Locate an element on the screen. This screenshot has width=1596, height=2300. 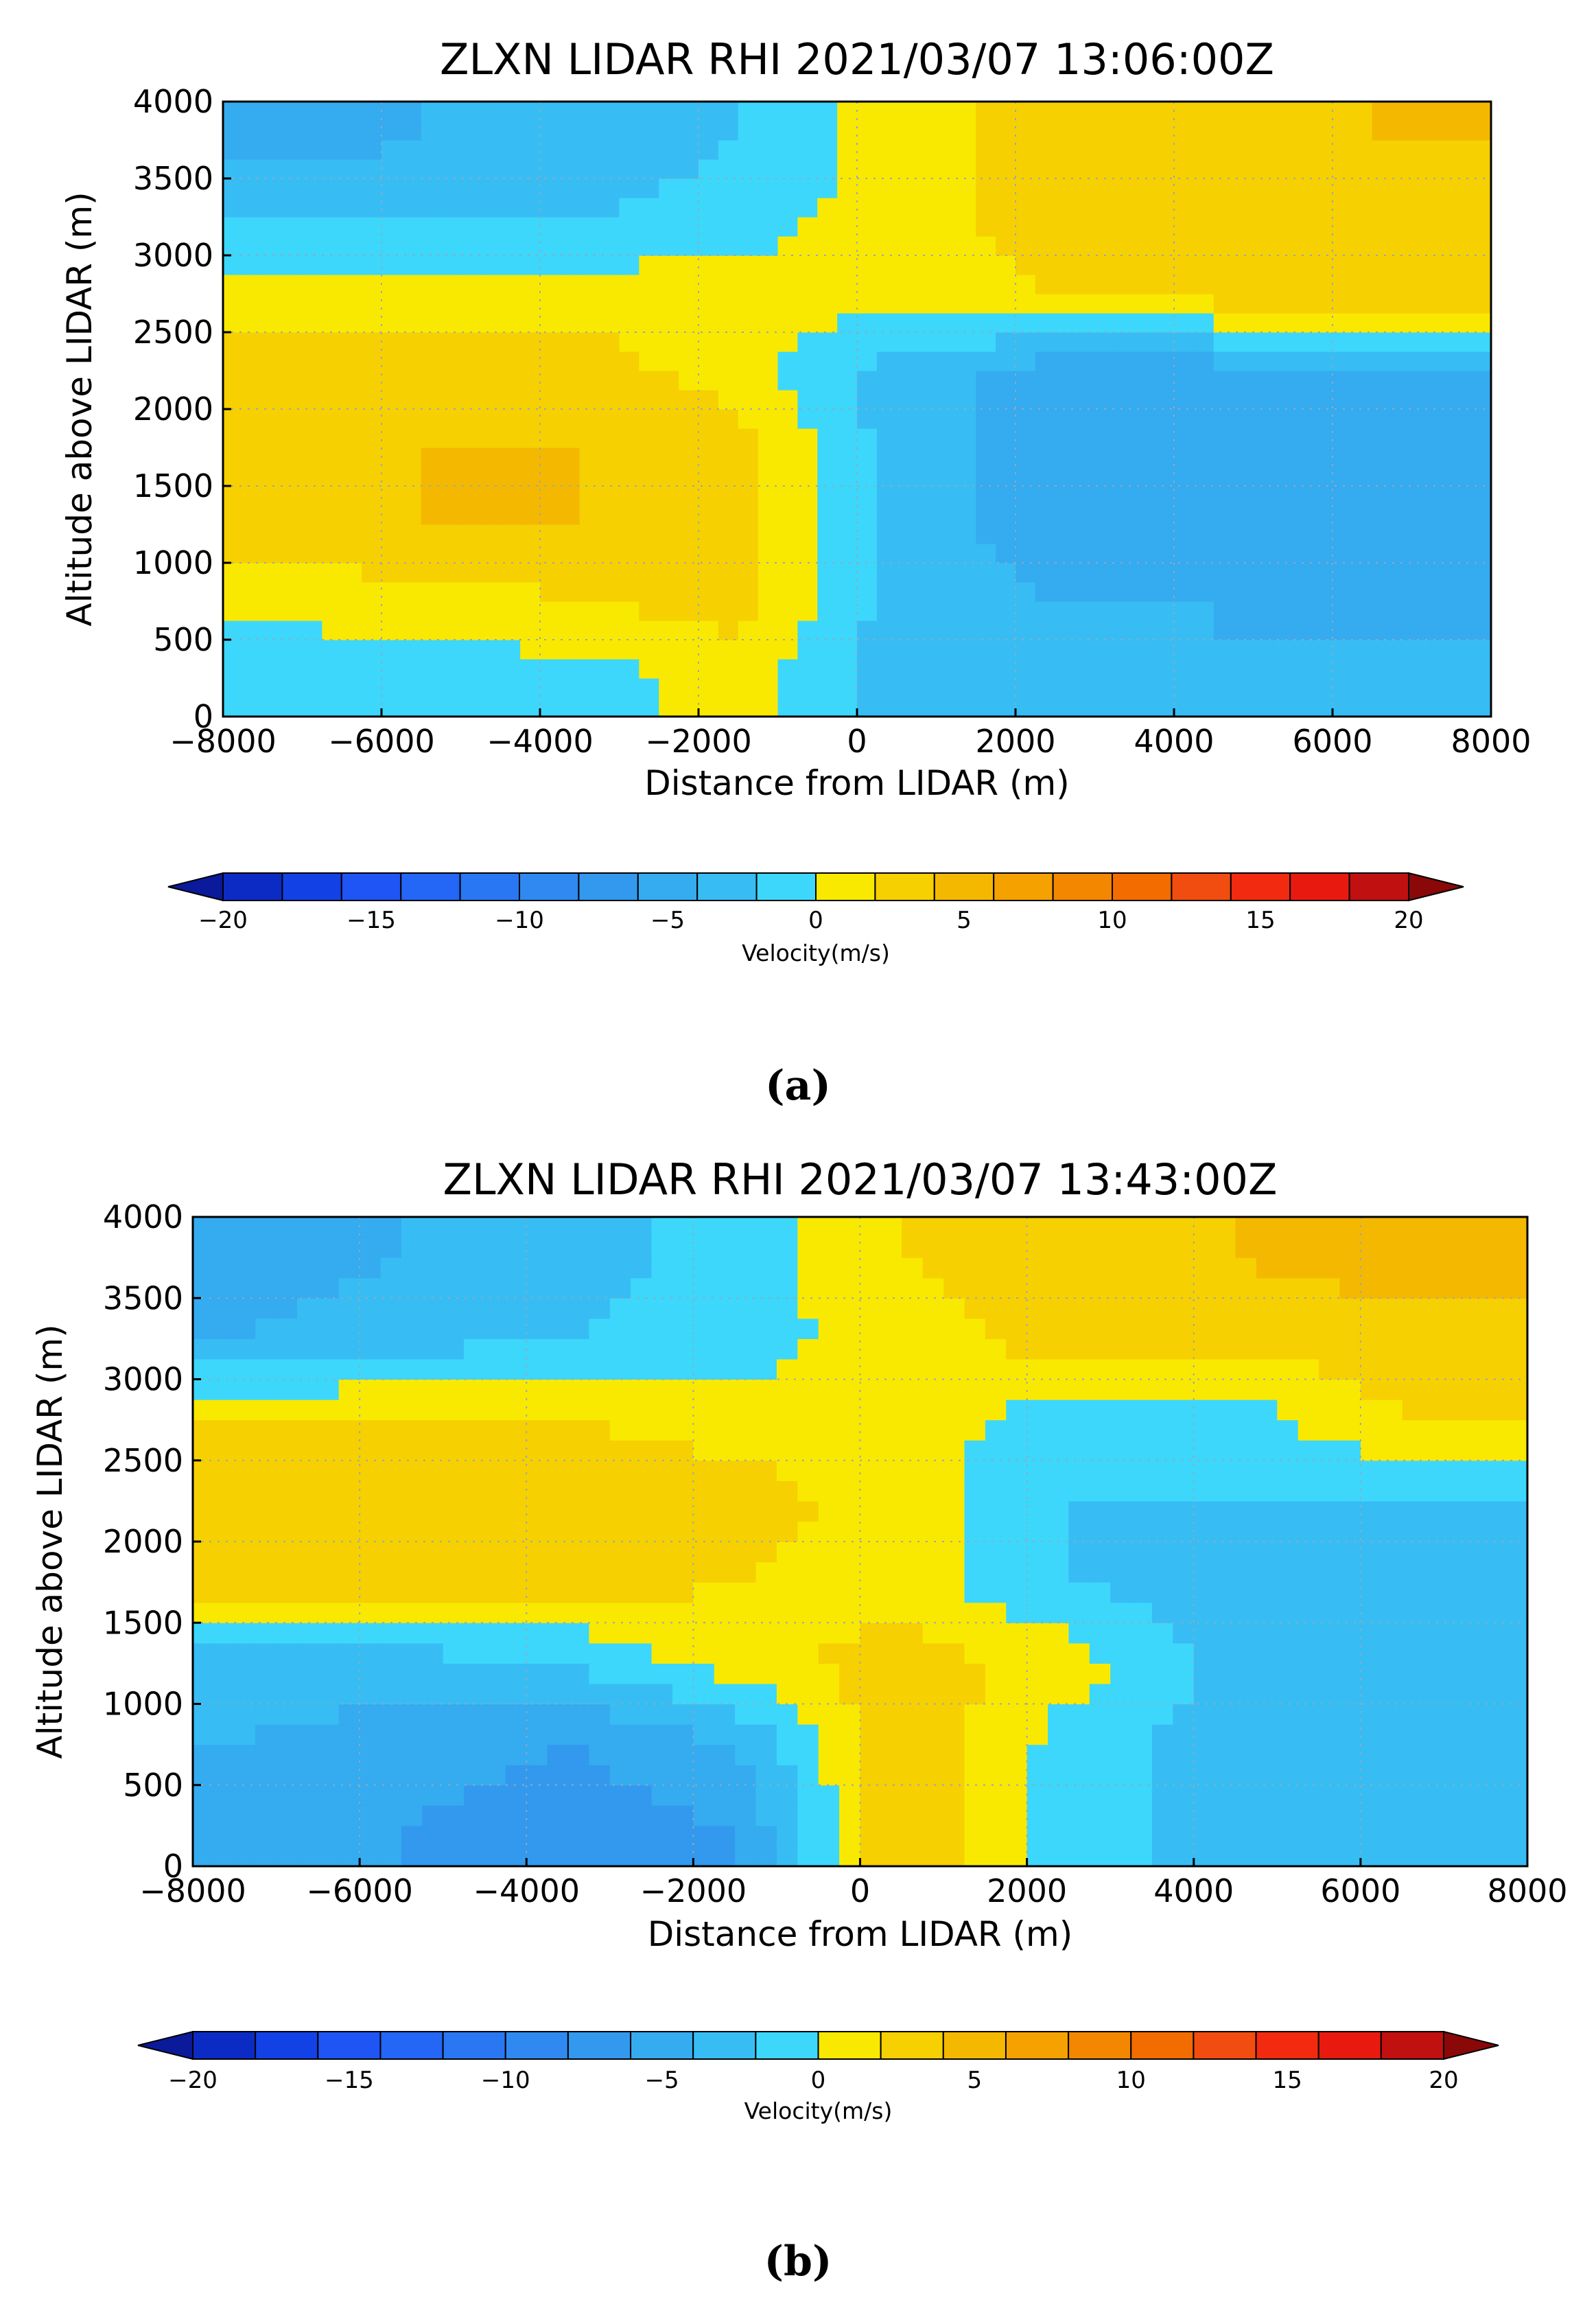
y-axis-label: Altitude above LIDAR (m) is located at coordinates (50, 1541).